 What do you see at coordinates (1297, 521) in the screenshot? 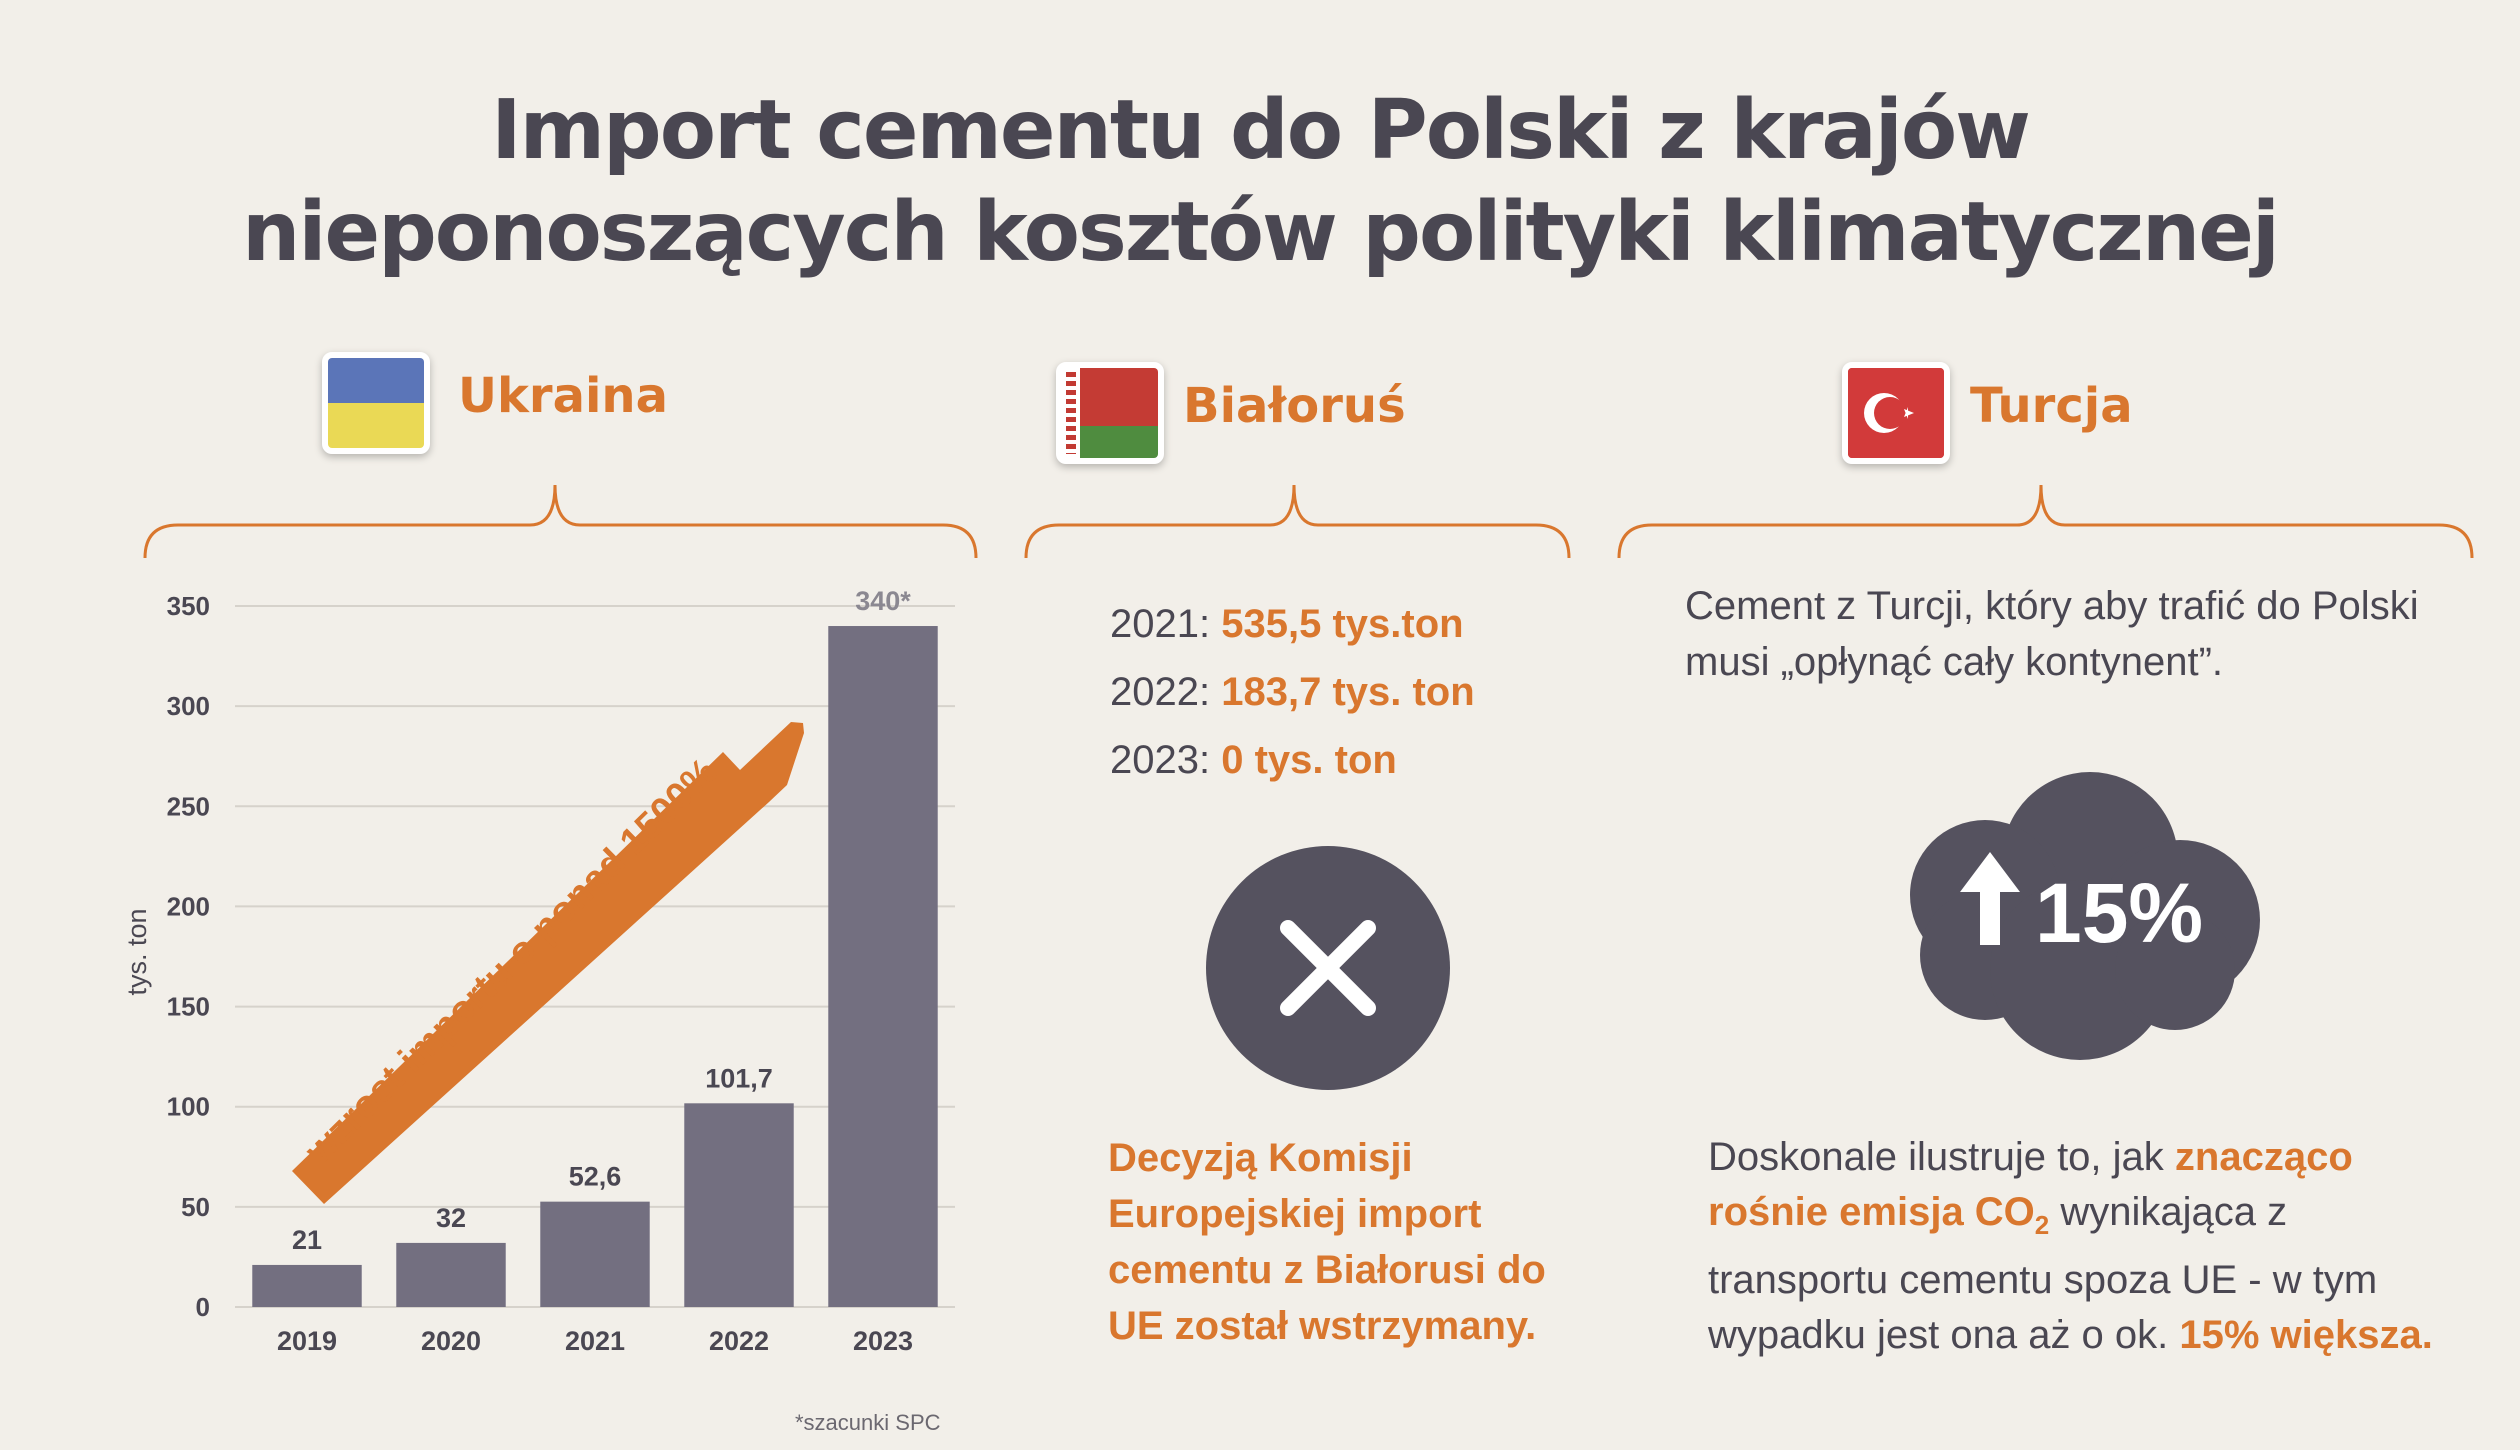
I see `brace-belarus` at bounding box center [1297, 521].